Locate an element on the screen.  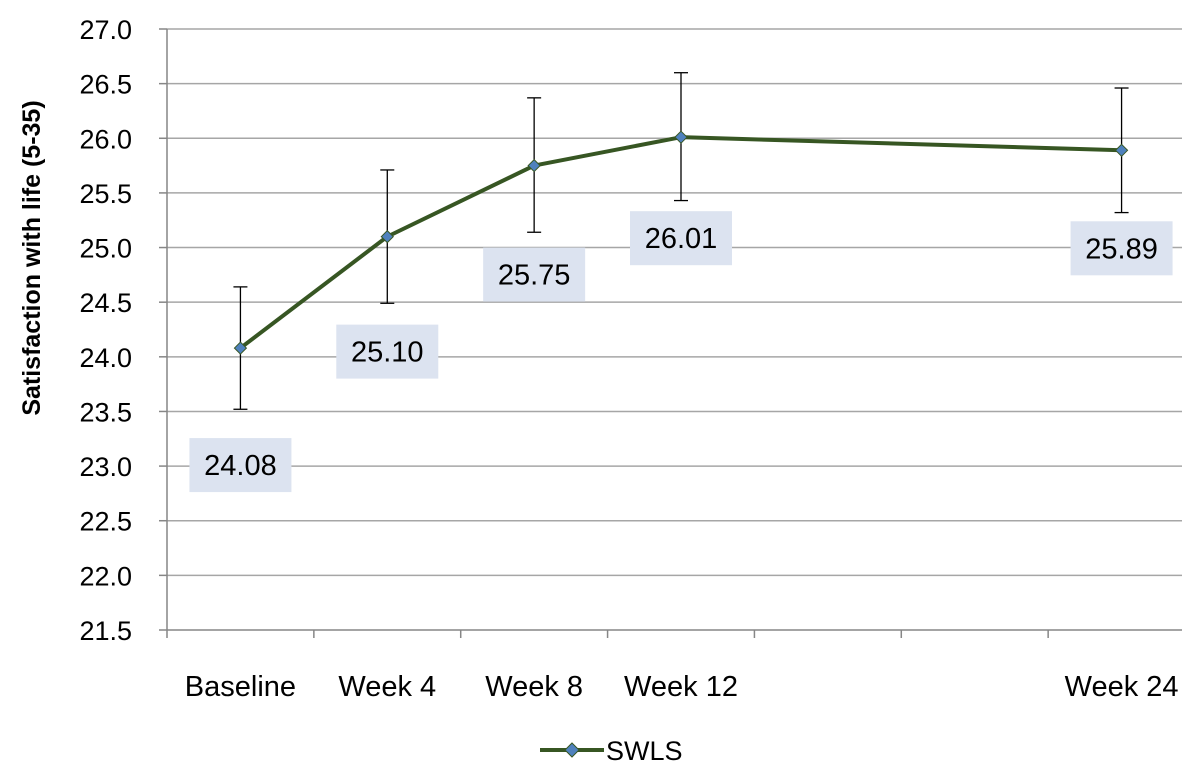
y-tick-label: 26.0 is located at coordinates (105, 139).